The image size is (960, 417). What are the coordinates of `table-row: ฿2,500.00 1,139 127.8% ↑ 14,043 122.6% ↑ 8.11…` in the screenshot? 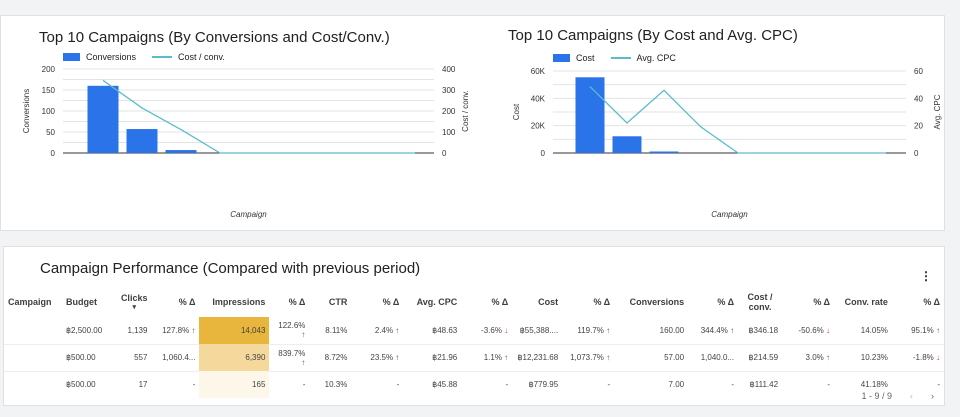 It's located at (474, 331).